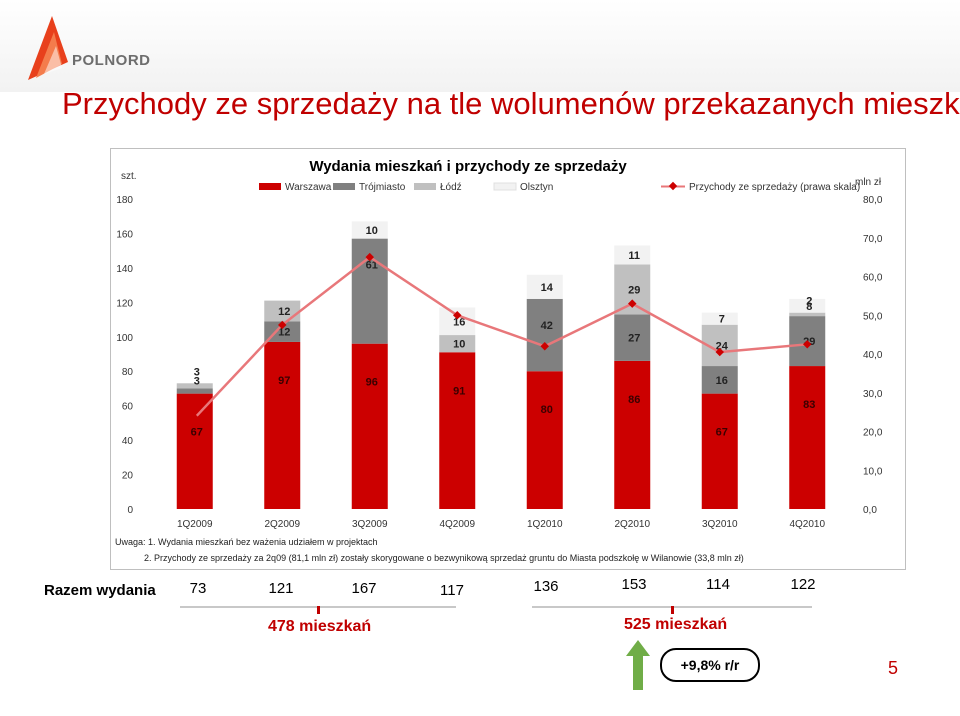  Describe the element at coordinates (372, 266) in the screenshot. I see `value-label-2-3: 61` at that location.